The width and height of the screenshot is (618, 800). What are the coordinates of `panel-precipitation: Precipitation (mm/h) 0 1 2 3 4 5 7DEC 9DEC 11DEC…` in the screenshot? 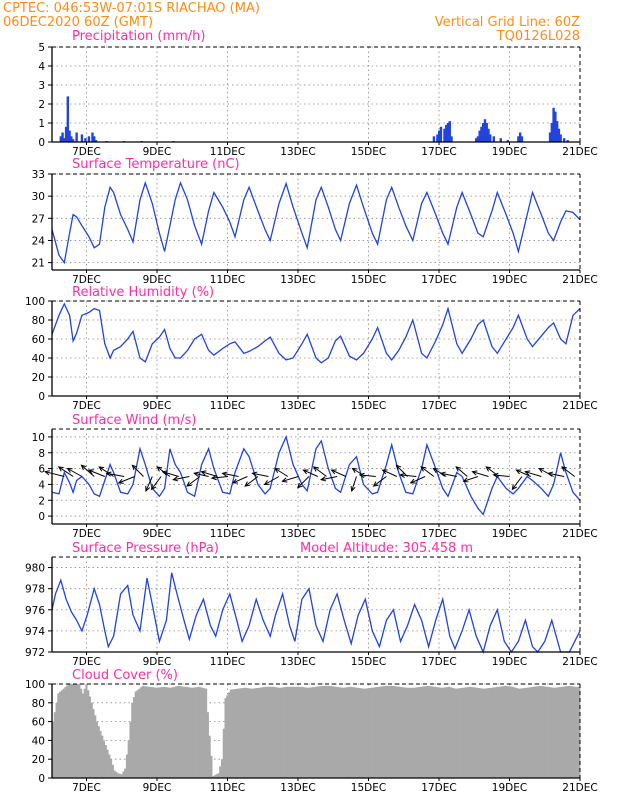 It's located at (317, 93).